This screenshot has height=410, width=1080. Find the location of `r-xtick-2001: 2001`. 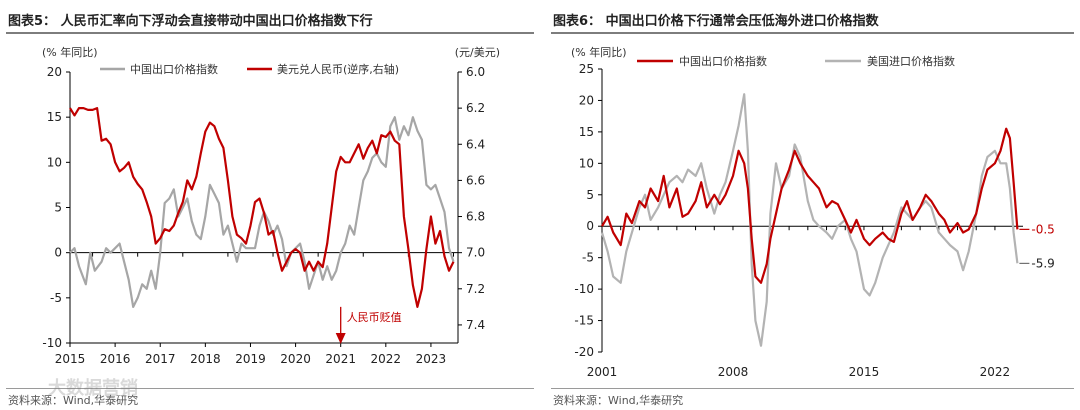

r-xtick-2001: 2001 is located at coordinates (602, 372).